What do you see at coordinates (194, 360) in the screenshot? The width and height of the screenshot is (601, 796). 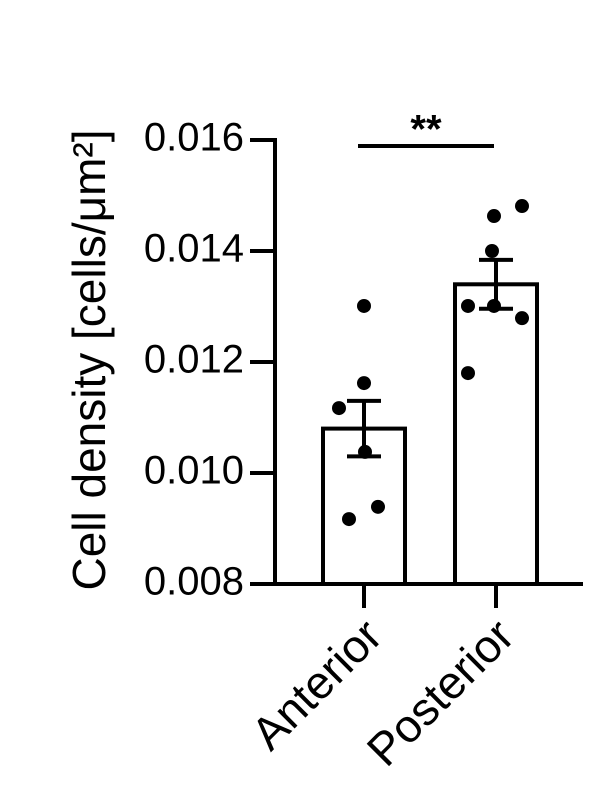 I see `y-tick-label: 0.012` at bounding box center [194, 360].